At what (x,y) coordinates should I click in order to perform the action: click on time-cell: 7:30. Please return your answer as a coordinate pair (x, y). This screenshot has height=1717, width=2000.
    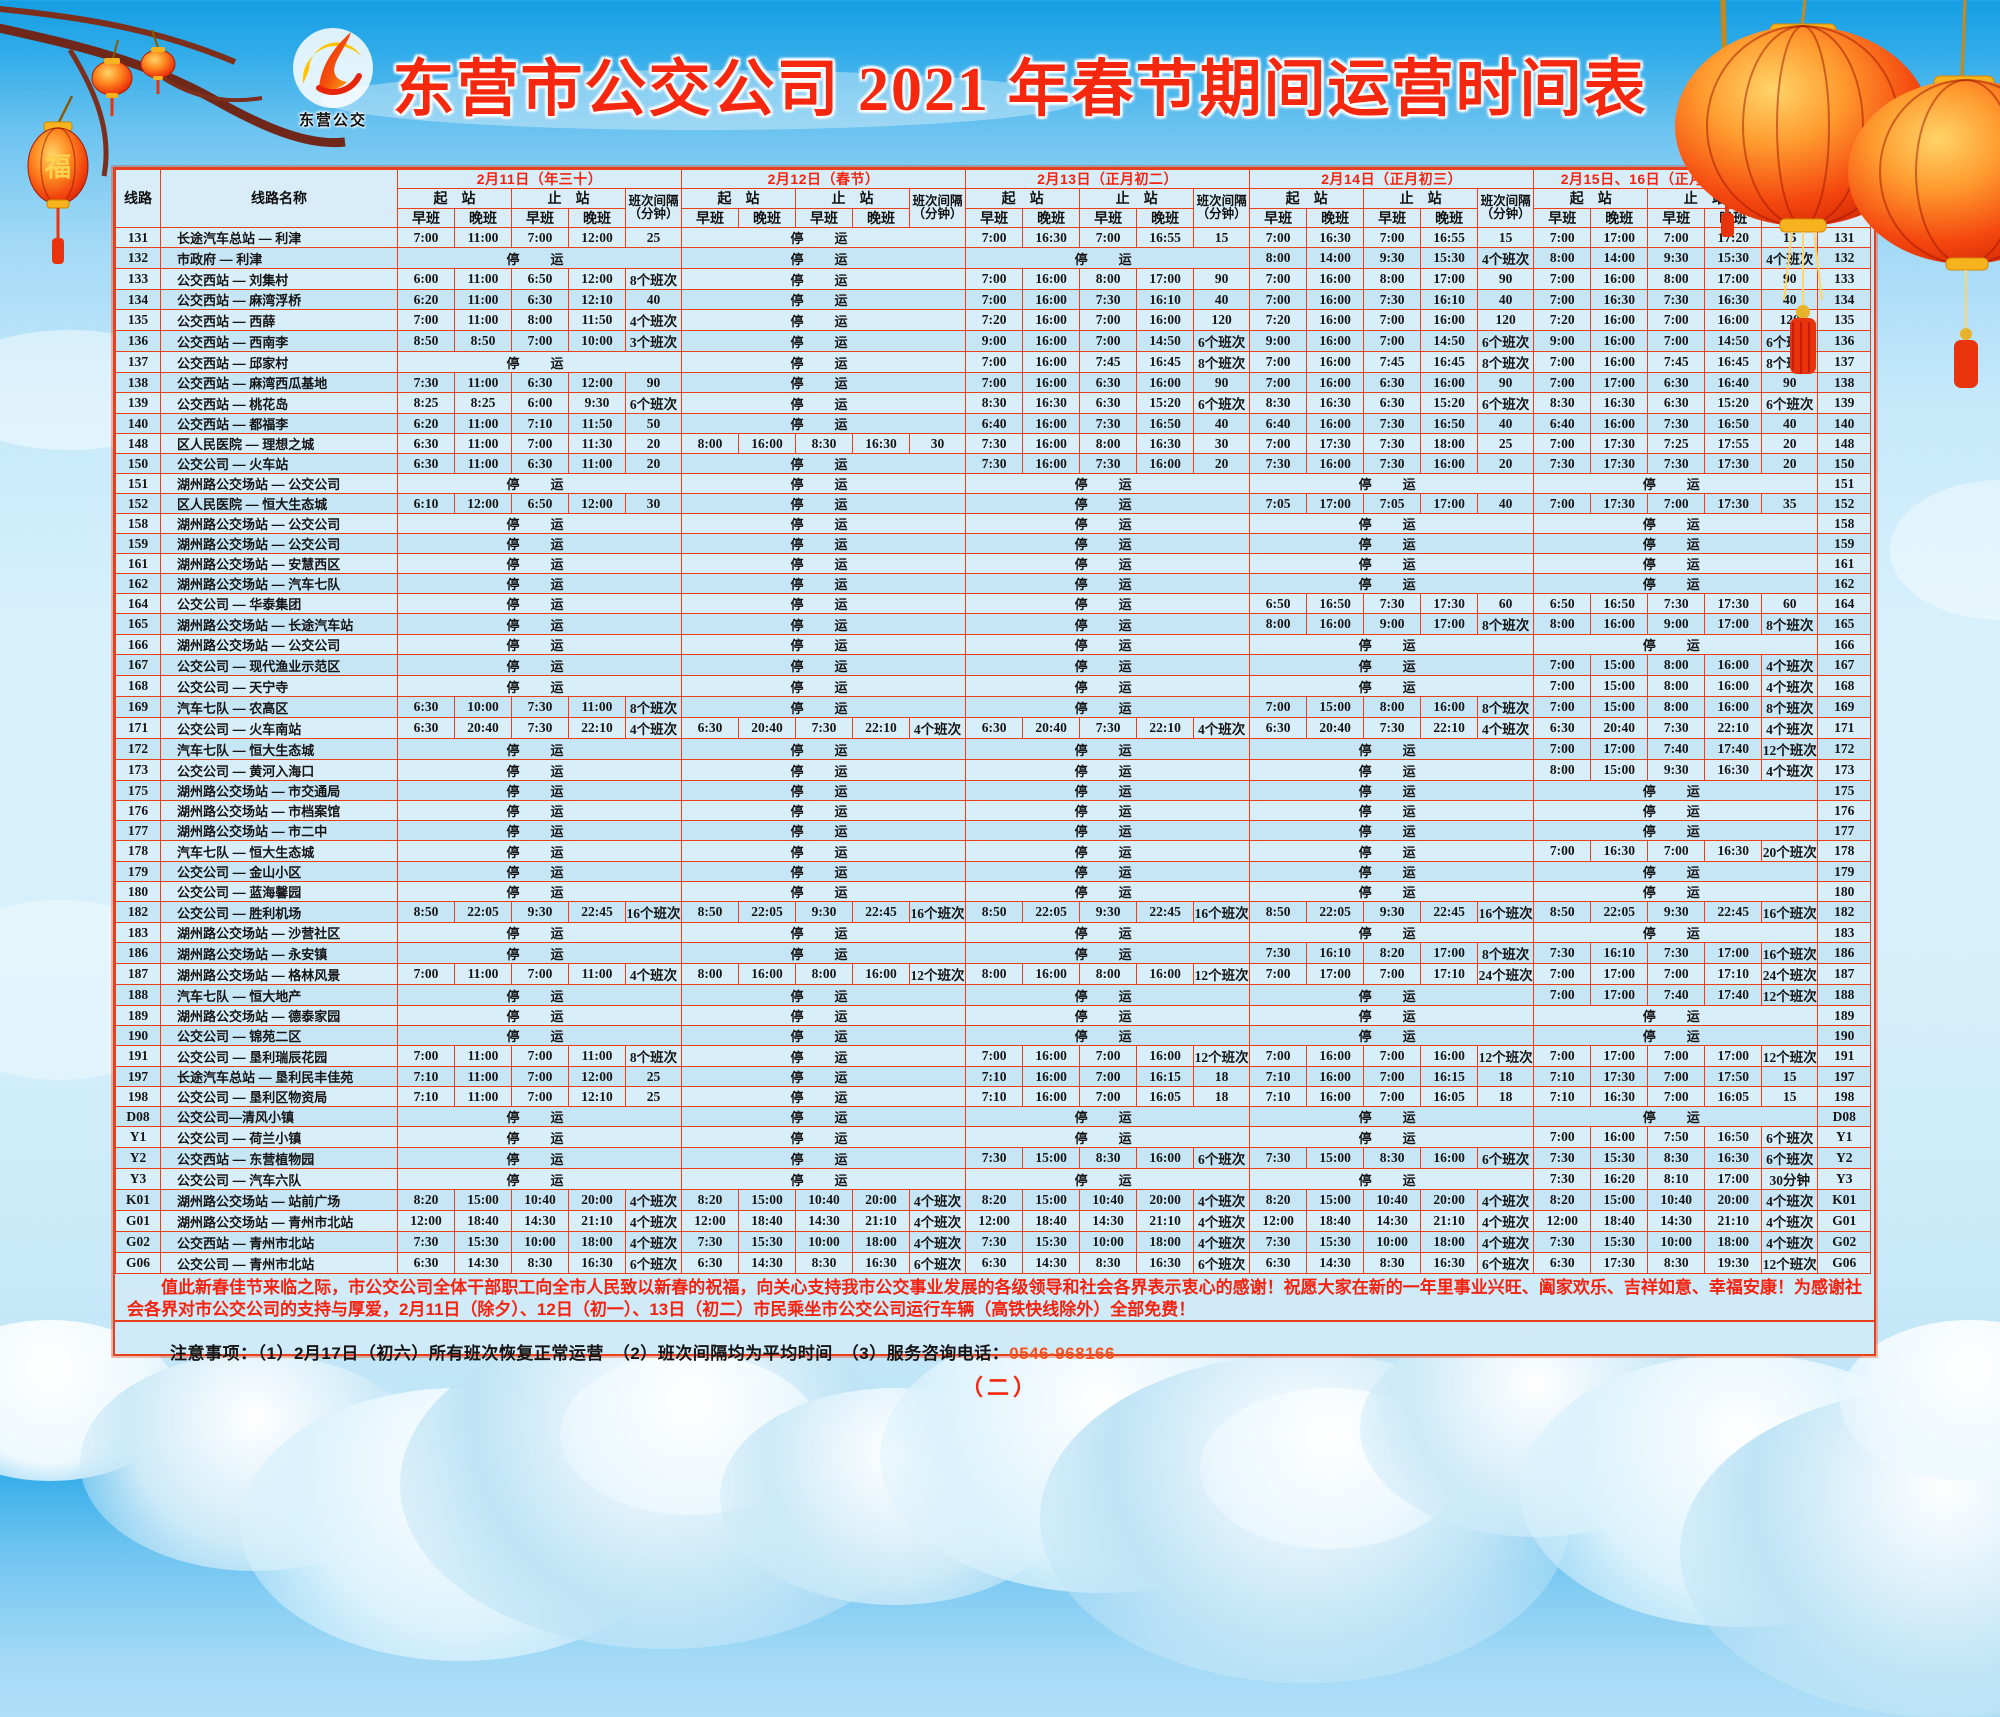
    Looking at the image, I should click on (1562, 1242).